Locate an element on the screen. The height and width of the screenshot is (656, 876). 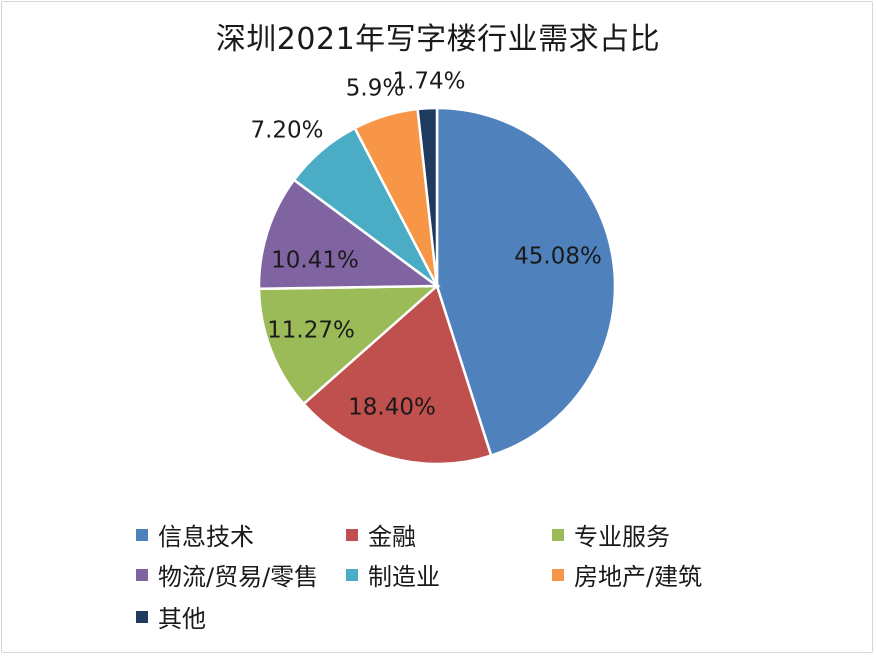
data-label-5: 7.20% is located at coordinates (286, 131).